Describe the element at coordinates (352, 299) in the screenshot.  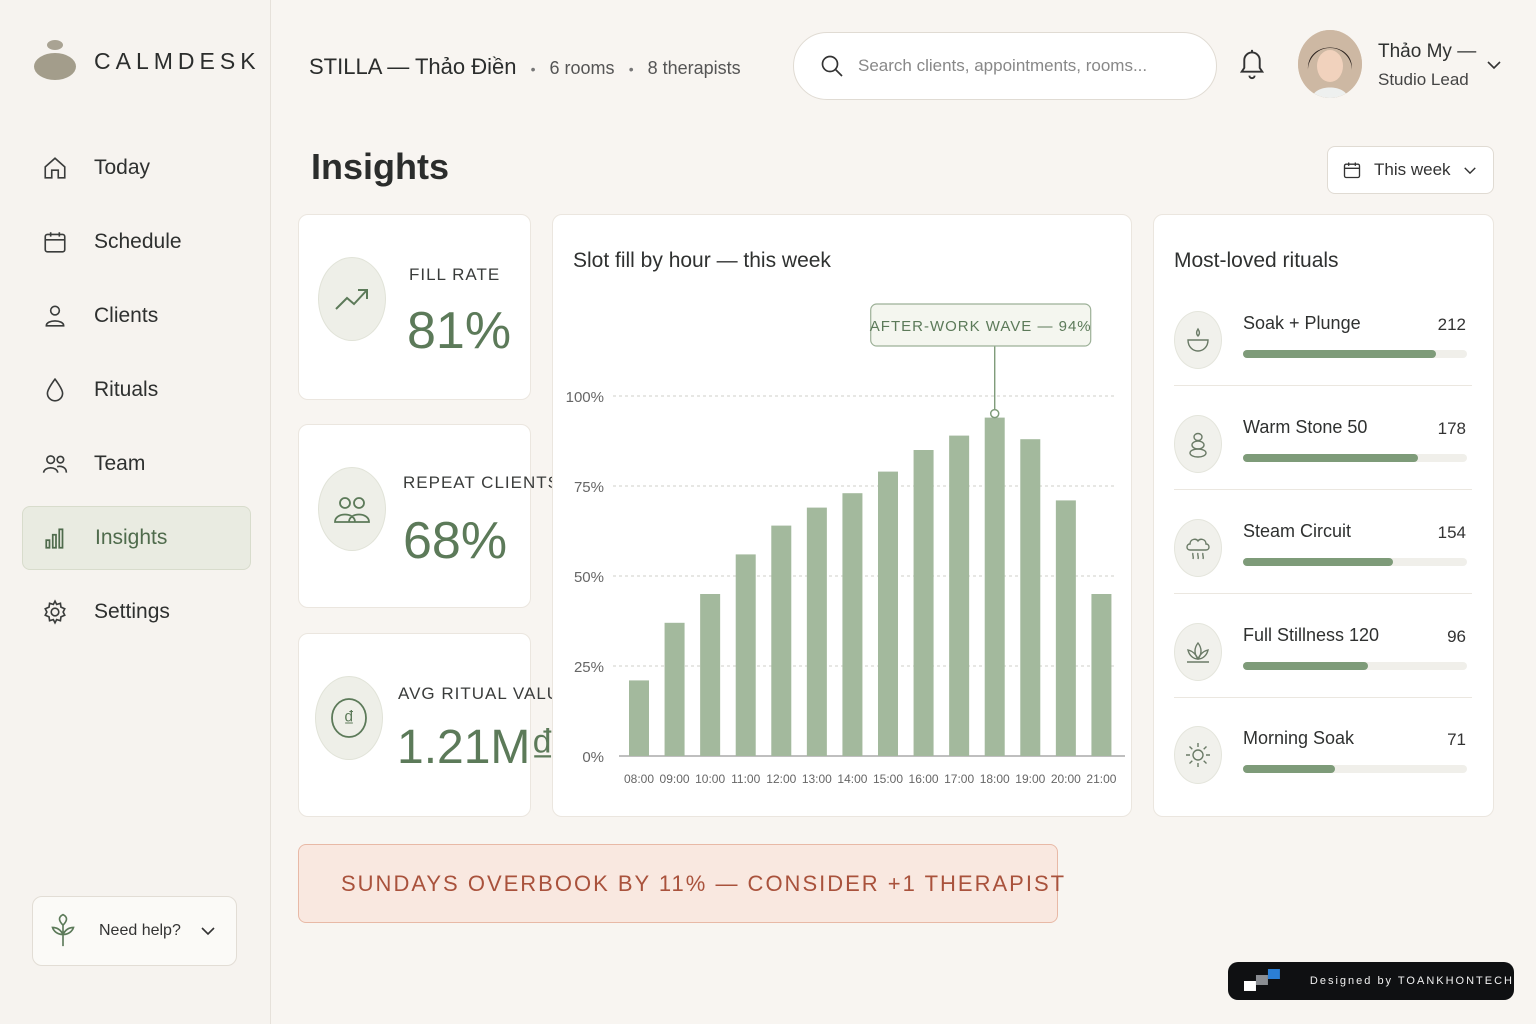
I see `trend-up-icon` at that location.